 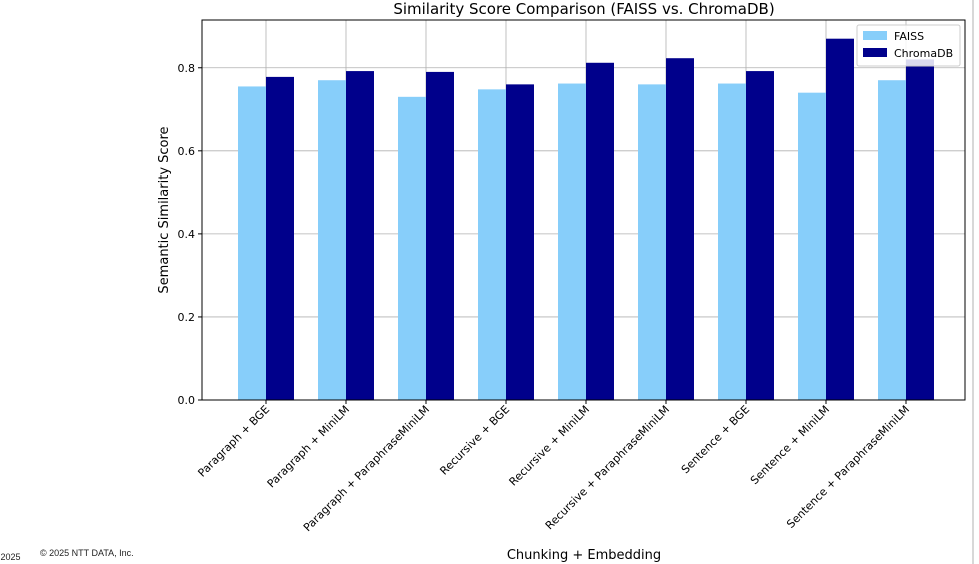 I want to click on x-tick-label: Paragraph + ParaphraseMiniLM, so click(x=366, y=468).